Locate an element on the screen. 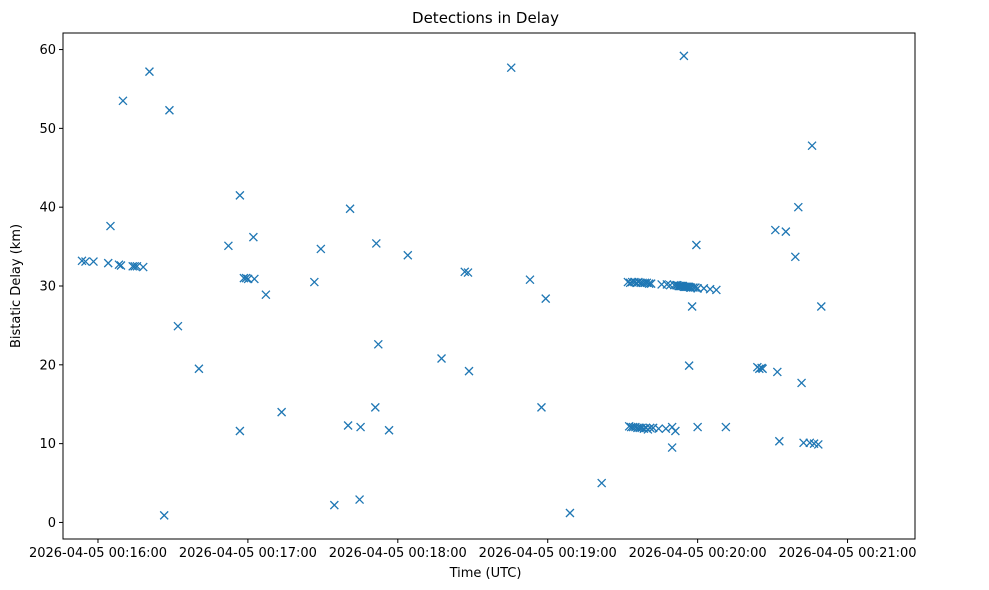  x-axis-title: Time (UTC) is located at coordinates (485, 573).